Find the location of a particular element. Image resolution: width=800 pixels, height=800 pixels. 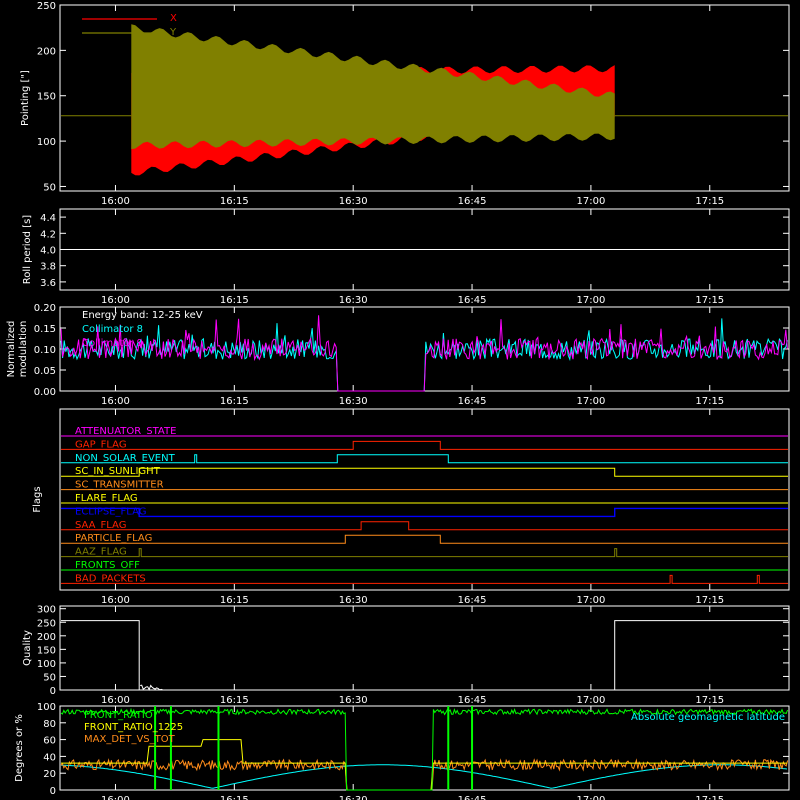

quality-line is located at coordinates (424, 655).